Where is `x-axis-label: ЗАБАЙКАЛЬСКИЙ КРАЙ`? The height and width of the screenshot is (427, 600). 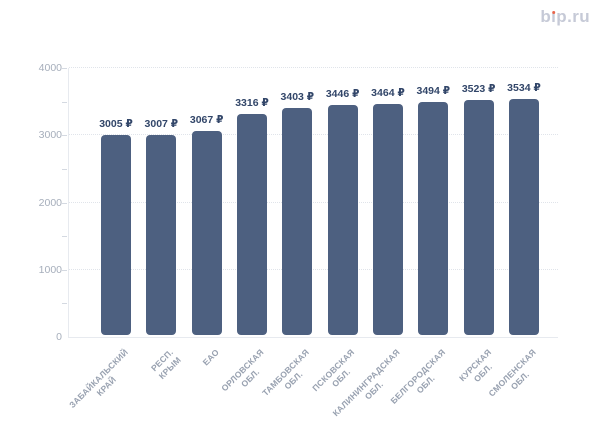 x-axis-label: ЗАБАЙКАЛЬСКИЙ КРАЙ is located at coordinates (99, 378).